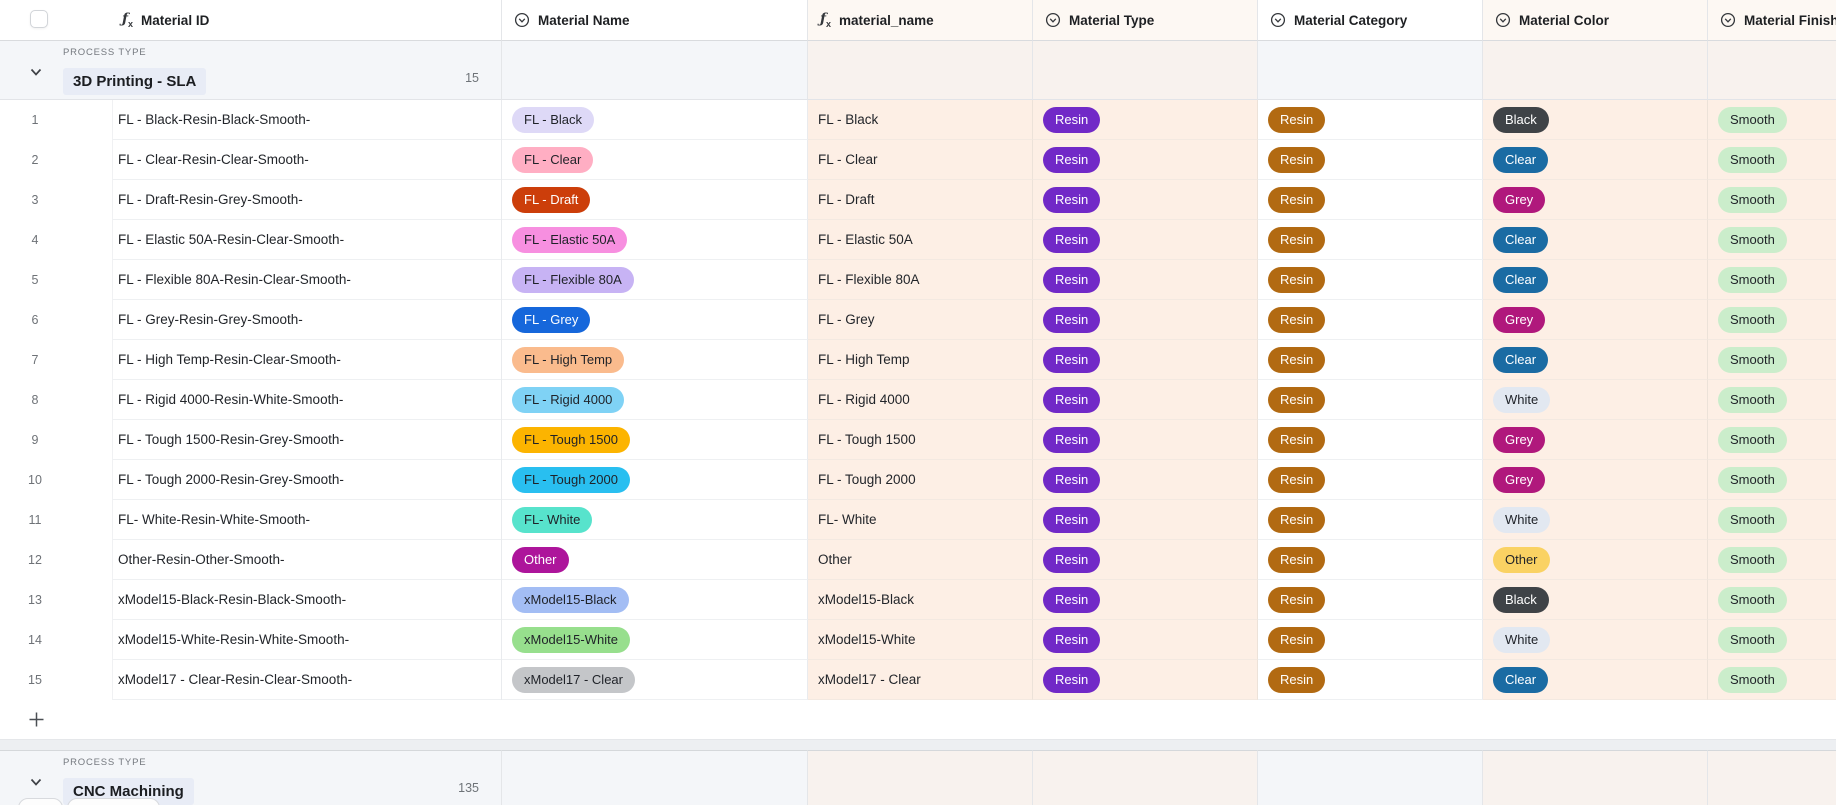 The width and height of the screenshot is (1836, 805). Describe the element at coordinates (920, 280) in the screenshot. I see `cell-material-name-formula: FL - Flexible 80A` at that location.